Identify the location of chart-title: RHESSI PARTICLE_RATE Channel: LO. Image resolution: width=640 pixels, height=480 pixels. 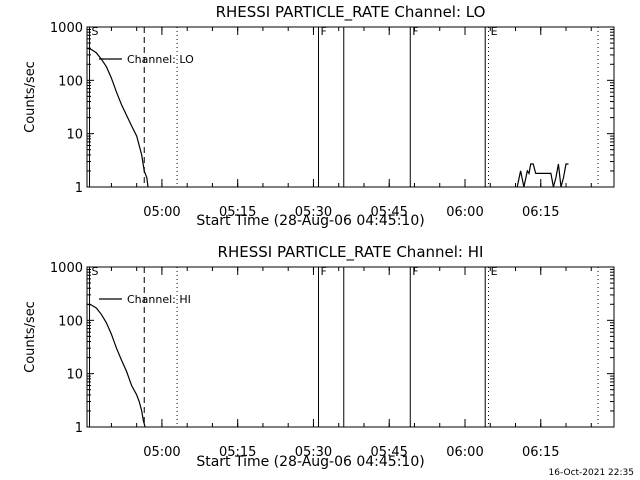
(351, 12).